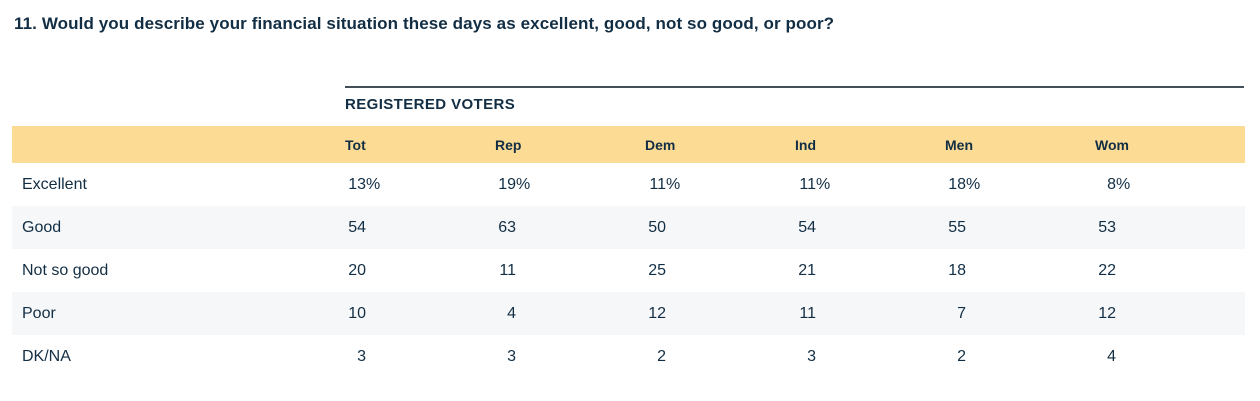 The image size is (1260, 401). I want to click on column-header-tot: Tot, so click(355, 144).